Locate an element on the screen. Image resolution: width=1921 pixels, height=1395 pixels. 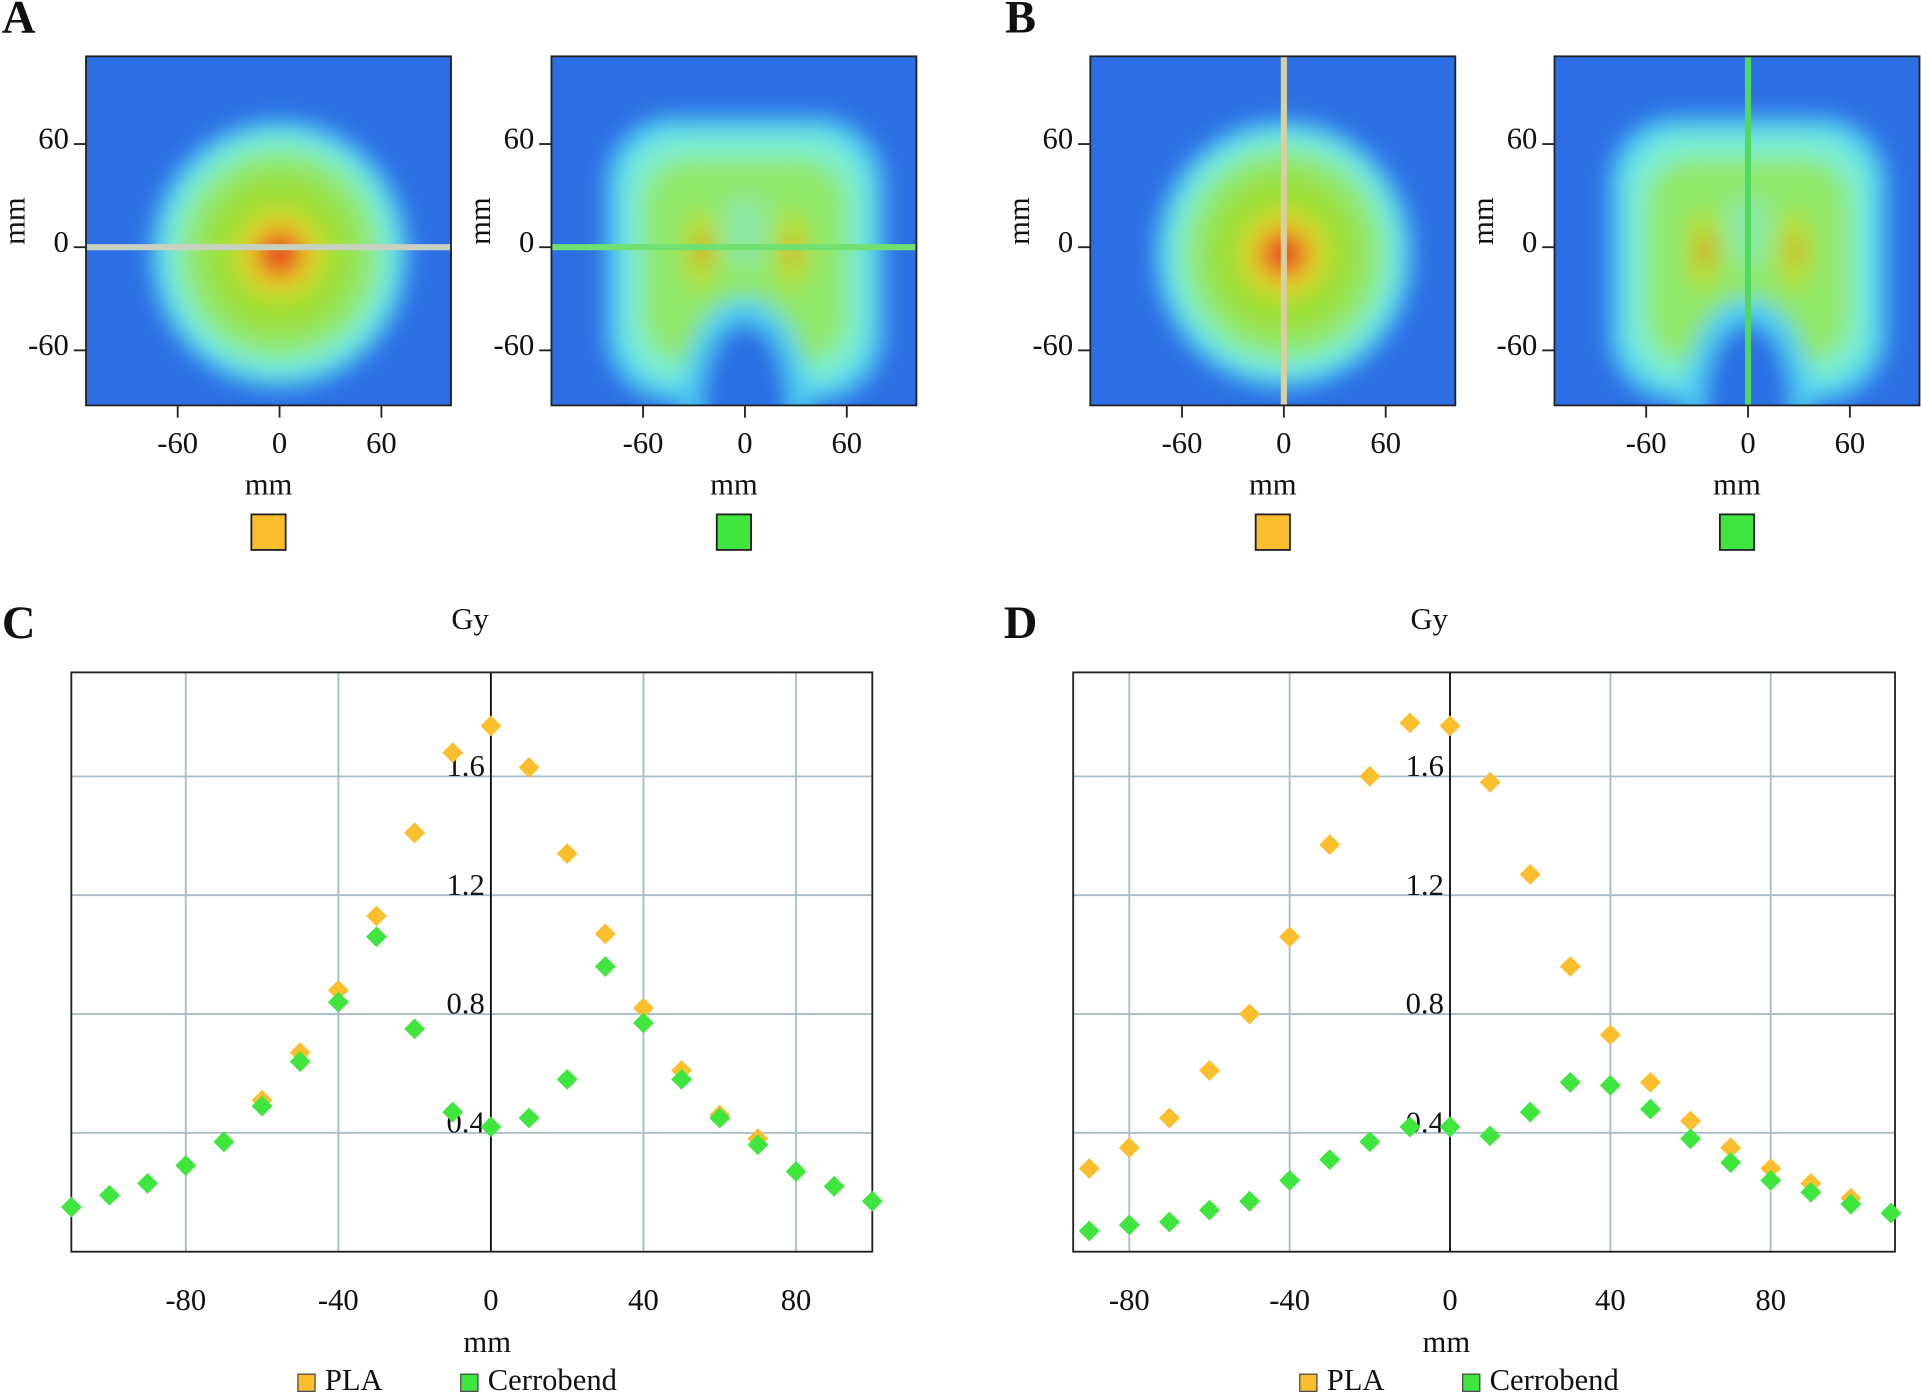
x-tick-label: 80 is located at coordinates (1770, 1300).